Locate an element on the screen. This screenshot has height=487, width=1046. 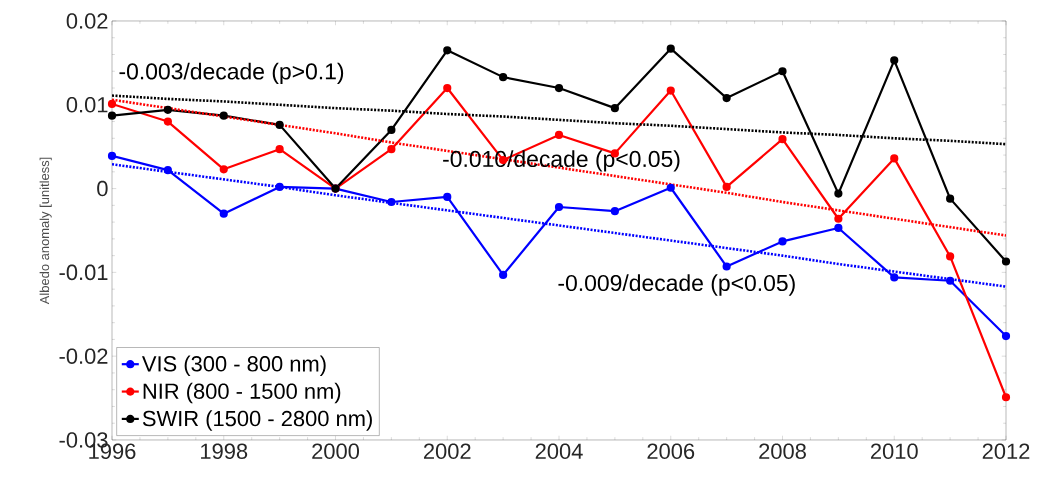
annotation: -0.003/decade (p>0.1) is located at coordinates (231, 73).